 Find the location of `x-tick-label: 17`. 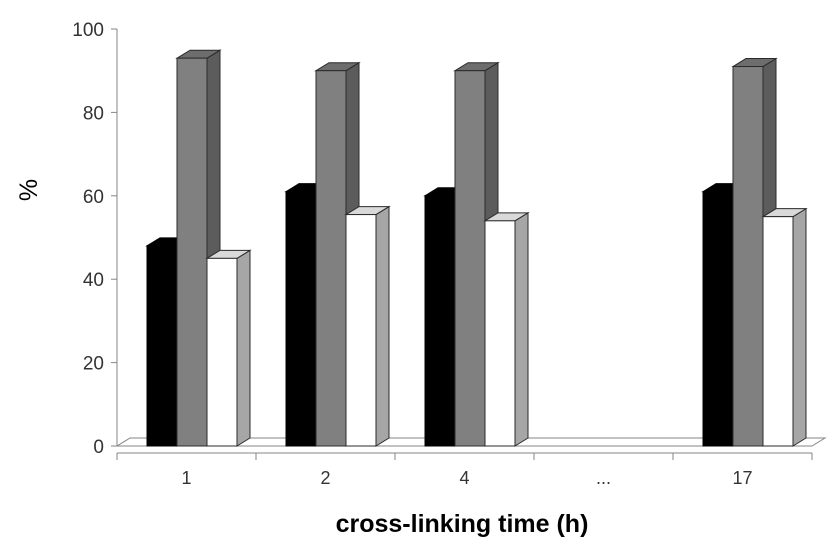

x-tick-label: 17 is located at coordinates (742, 478).